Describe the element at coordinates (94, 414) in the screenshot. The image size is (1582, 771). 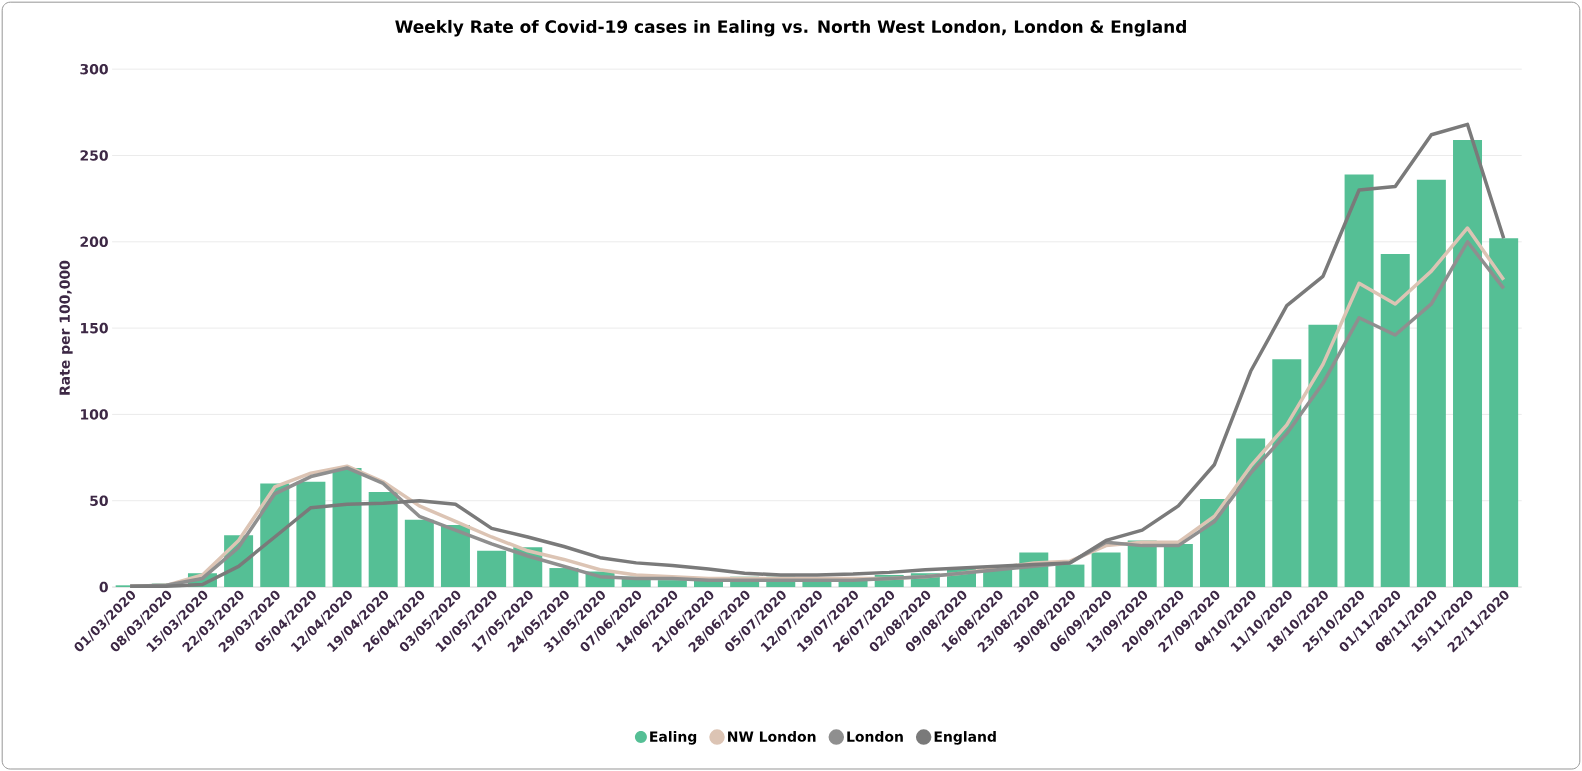
I see `y-tick-label: 100` at that location.